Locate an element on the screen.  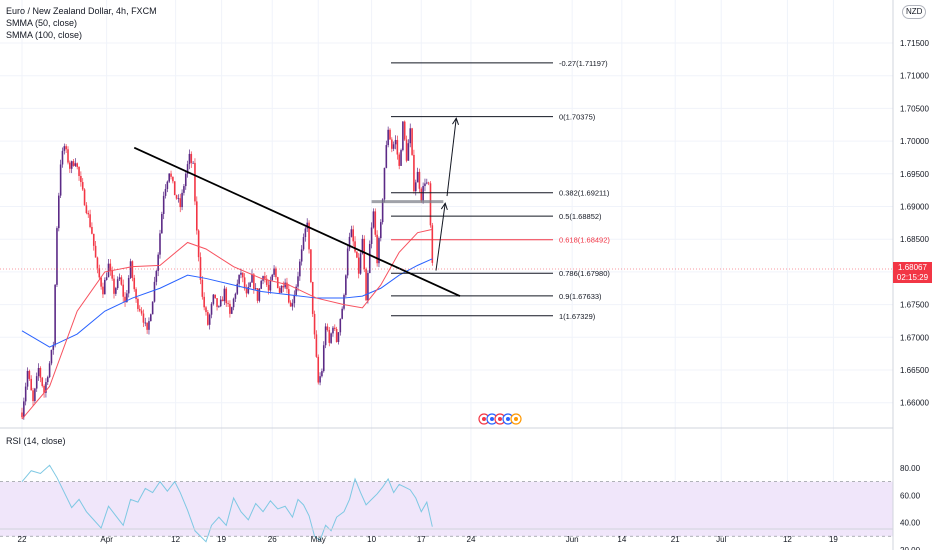
rsi-scale: 80.00 60.00 40.00 20.00 is located at coordinates (910, 507).